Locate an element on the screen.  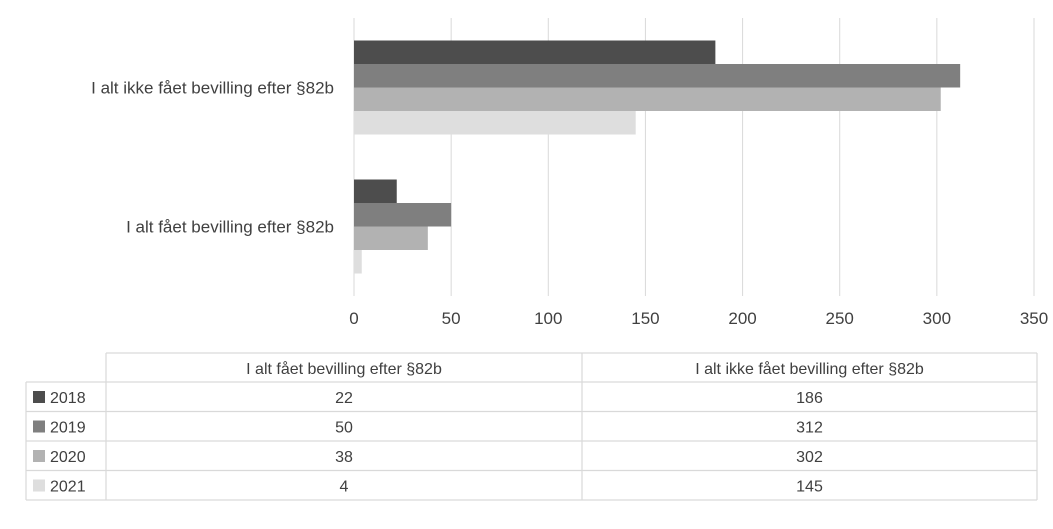
x-axis-tick-labels: 0 50 100 150 200 250 300 350 is located at coordinates (698, 318).